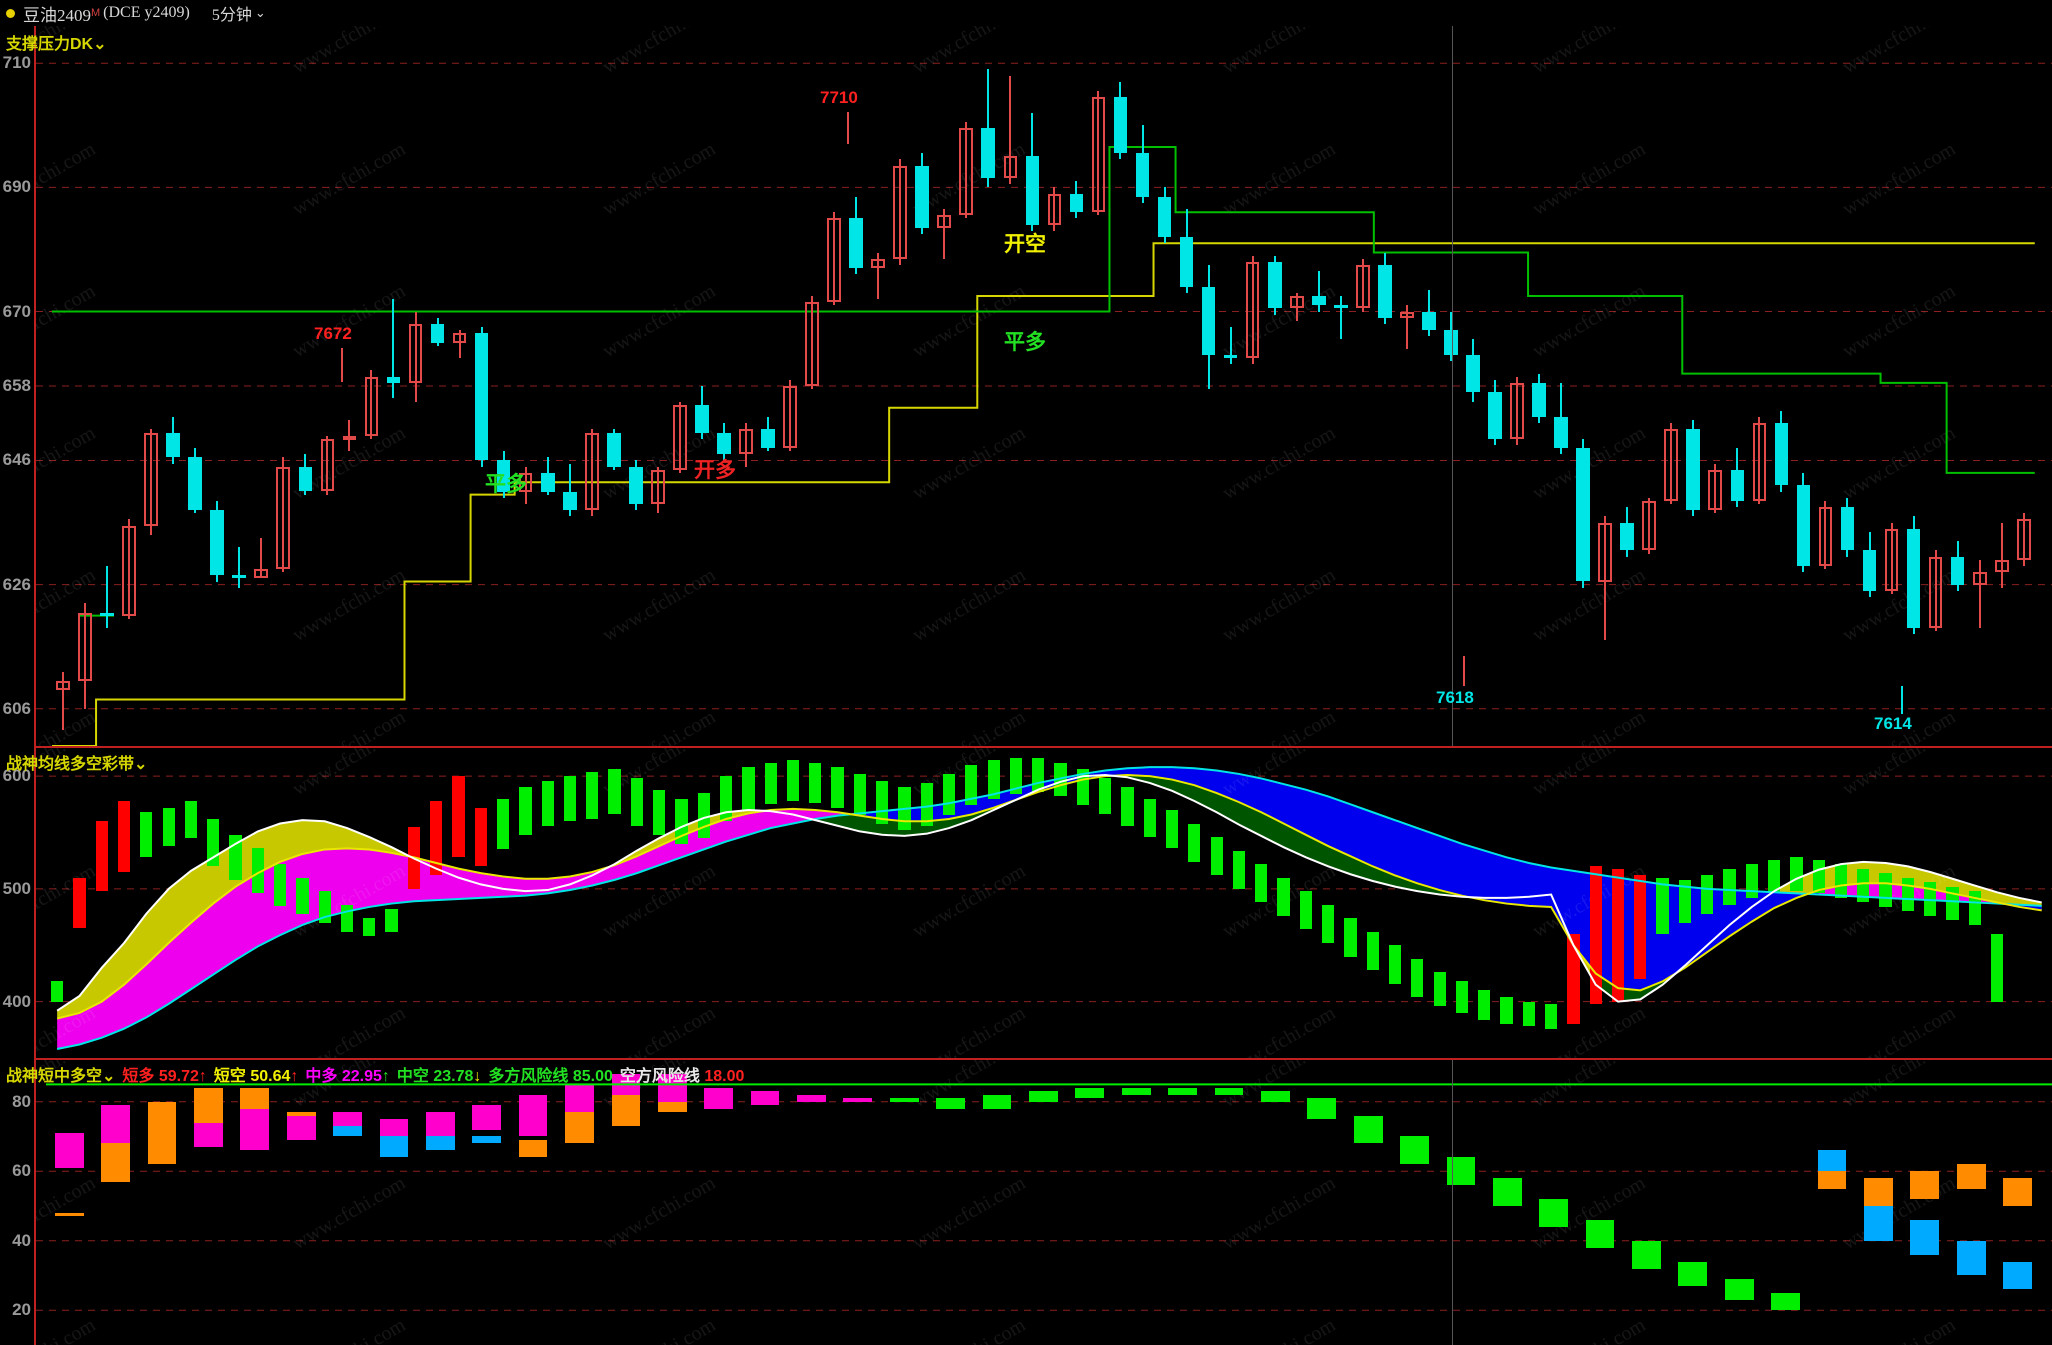  Describe the element at coordinates (715, 470) in the screenshot. I see `trade-signal-label: 开多` at that location.